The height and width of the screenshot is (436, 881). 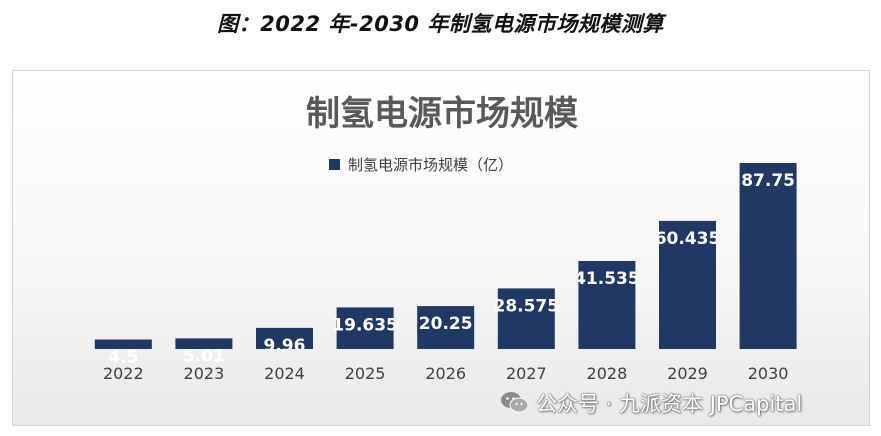 I want to click on x-axis-tick-labels: 2022 2023 2024 2025 2026 2027 2028 2029 2030, so click(x=446, y=373).